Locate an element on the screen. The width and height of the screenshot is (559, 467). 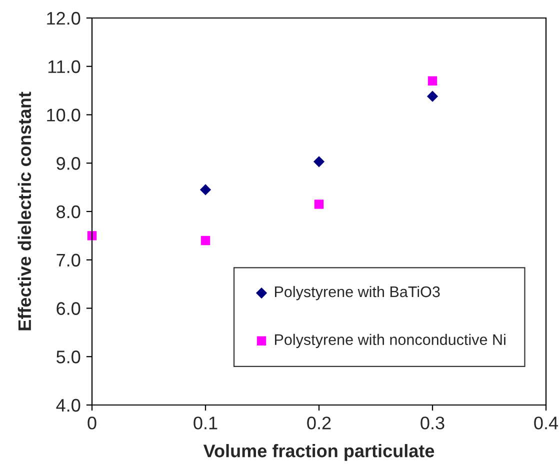
y-tick-label: 11.0 is located at coordinates (64, 67).